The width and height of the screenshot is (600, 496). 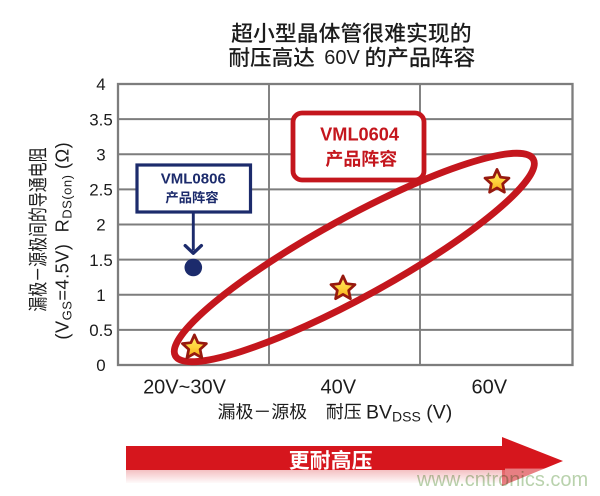 What do you see at coordinates (360, 135) in the screenshot?
I see `svg-text: VML0604` at bounding box center [360, 135].